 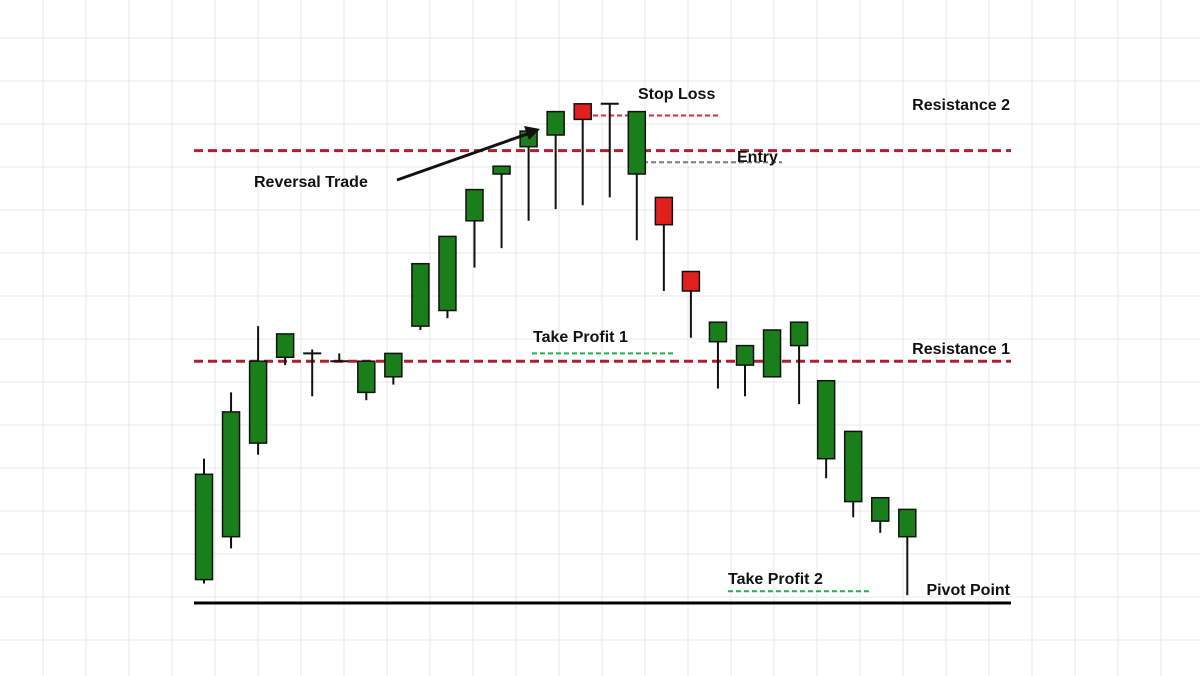 What do you see at coordinates (961, 105) in the screenshot?
I see `resistance-2-label: Resistance 2` at bounding box center [961, 105].